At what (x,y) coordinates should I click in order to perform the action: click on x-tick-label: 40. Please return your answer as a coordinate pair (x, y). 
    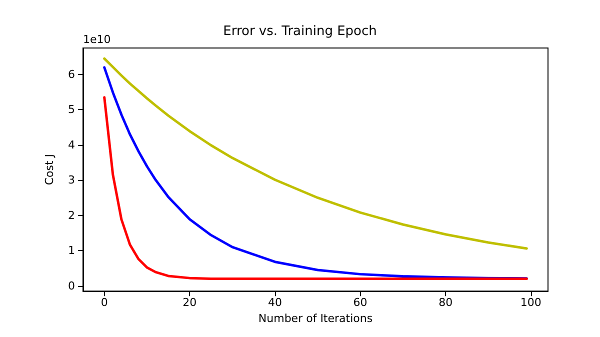
    Looking at the image, I should click on (275, 303).